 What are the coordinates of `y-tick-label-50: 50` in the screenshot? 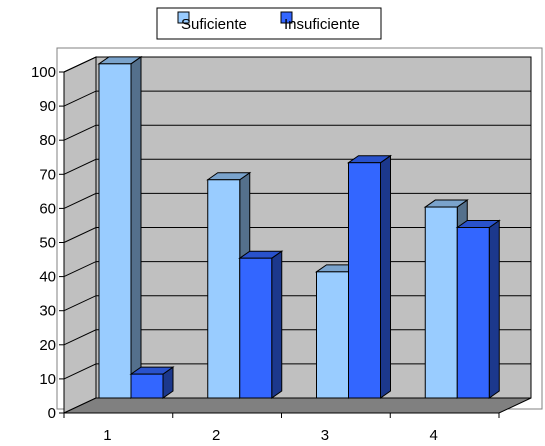 It's located at (47, 243).